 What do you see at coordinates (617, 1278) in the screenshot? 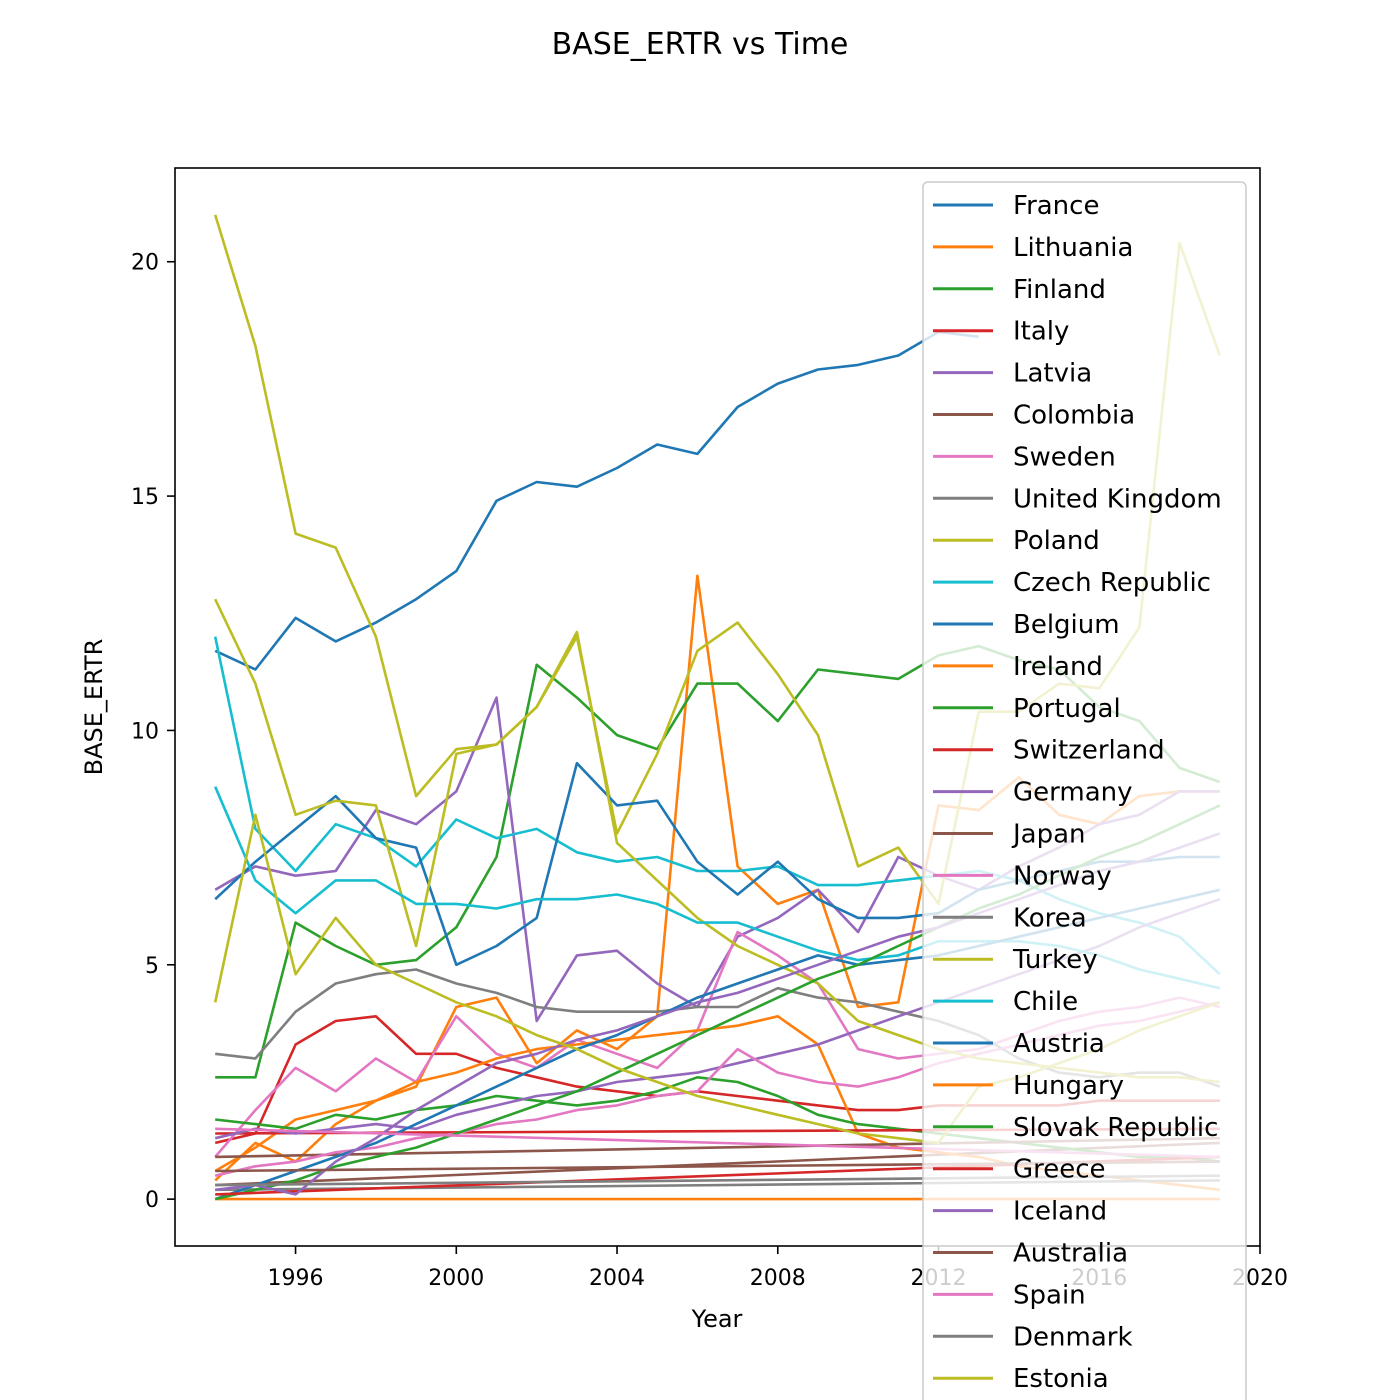
I see `x-tick-label: 2004` at bounding box center [617, 1278].